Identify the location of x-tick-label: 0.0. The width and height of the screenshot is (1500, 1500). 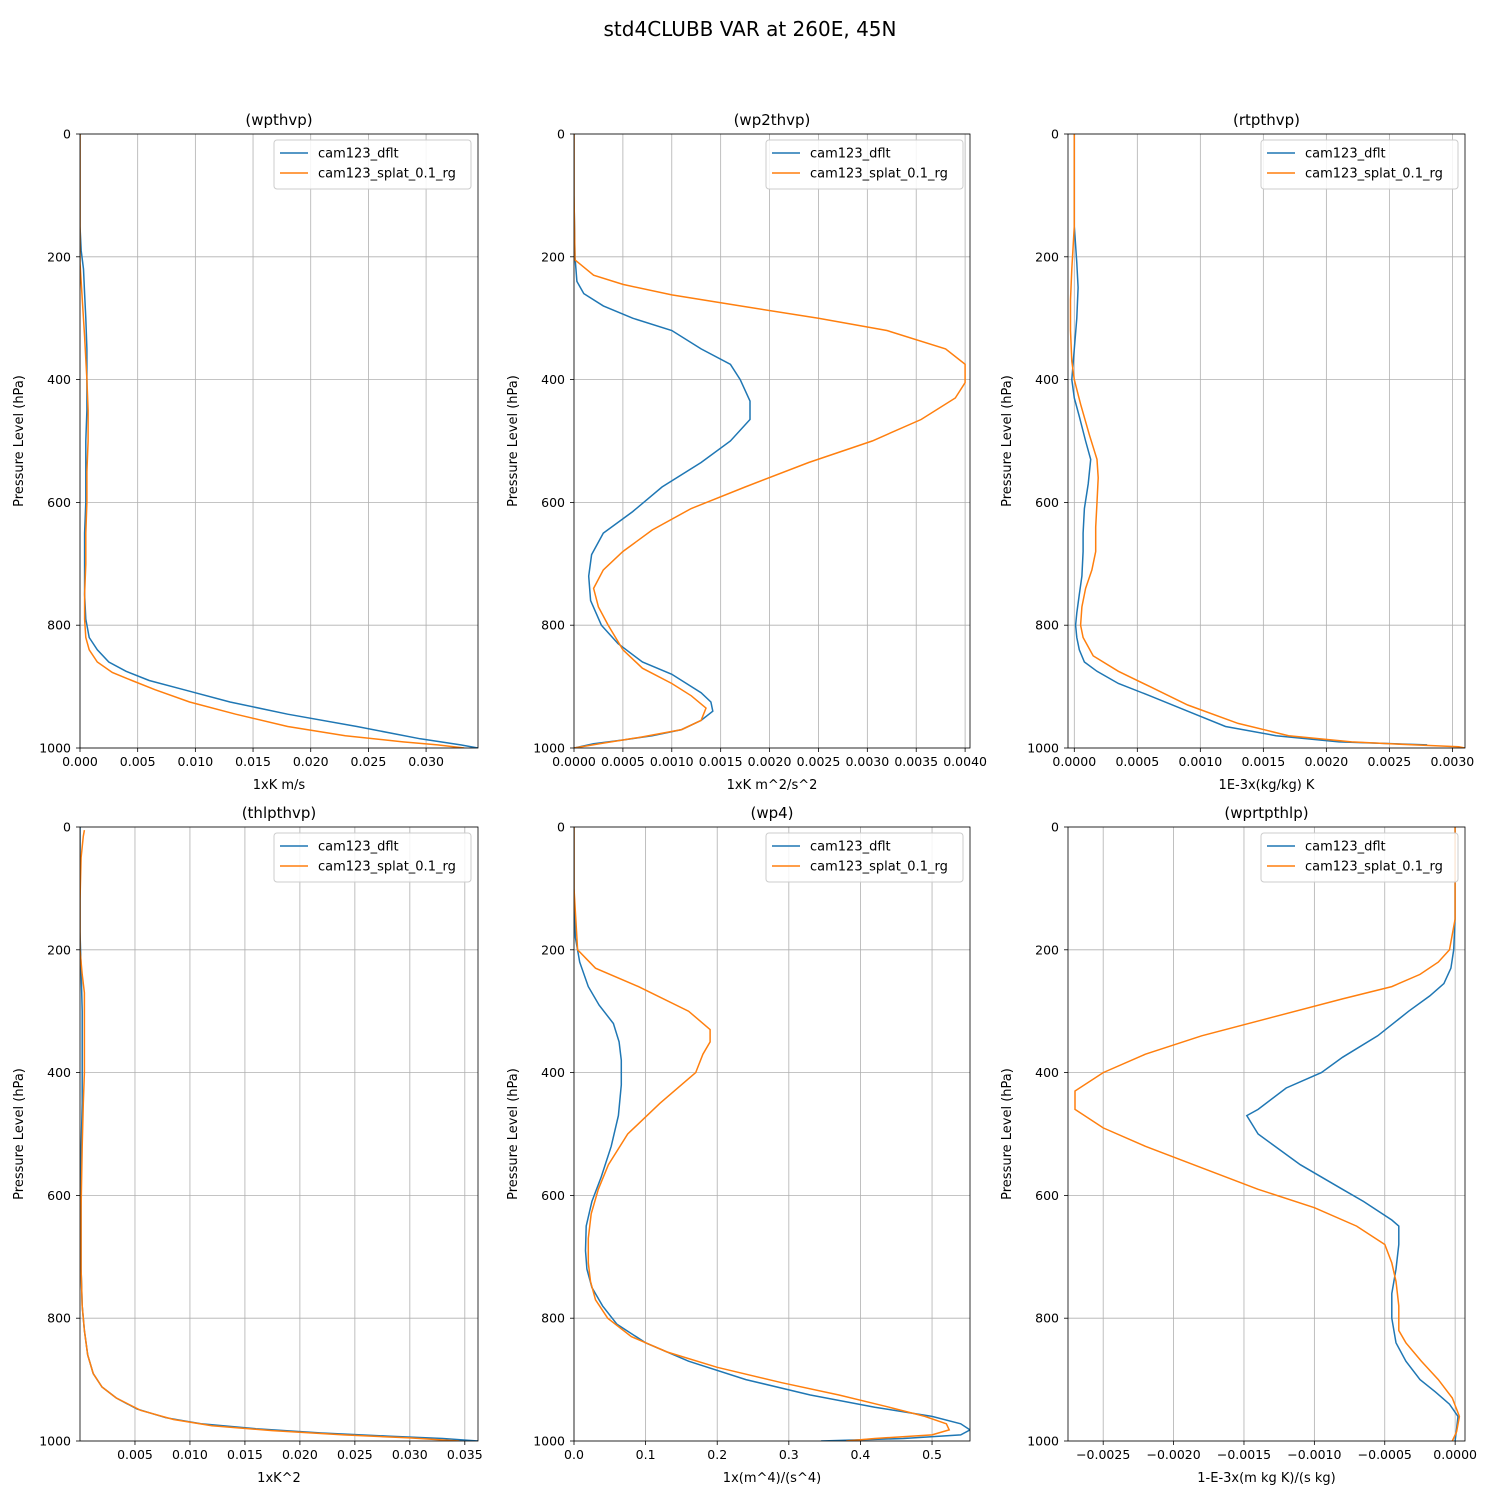
(574, 1454).